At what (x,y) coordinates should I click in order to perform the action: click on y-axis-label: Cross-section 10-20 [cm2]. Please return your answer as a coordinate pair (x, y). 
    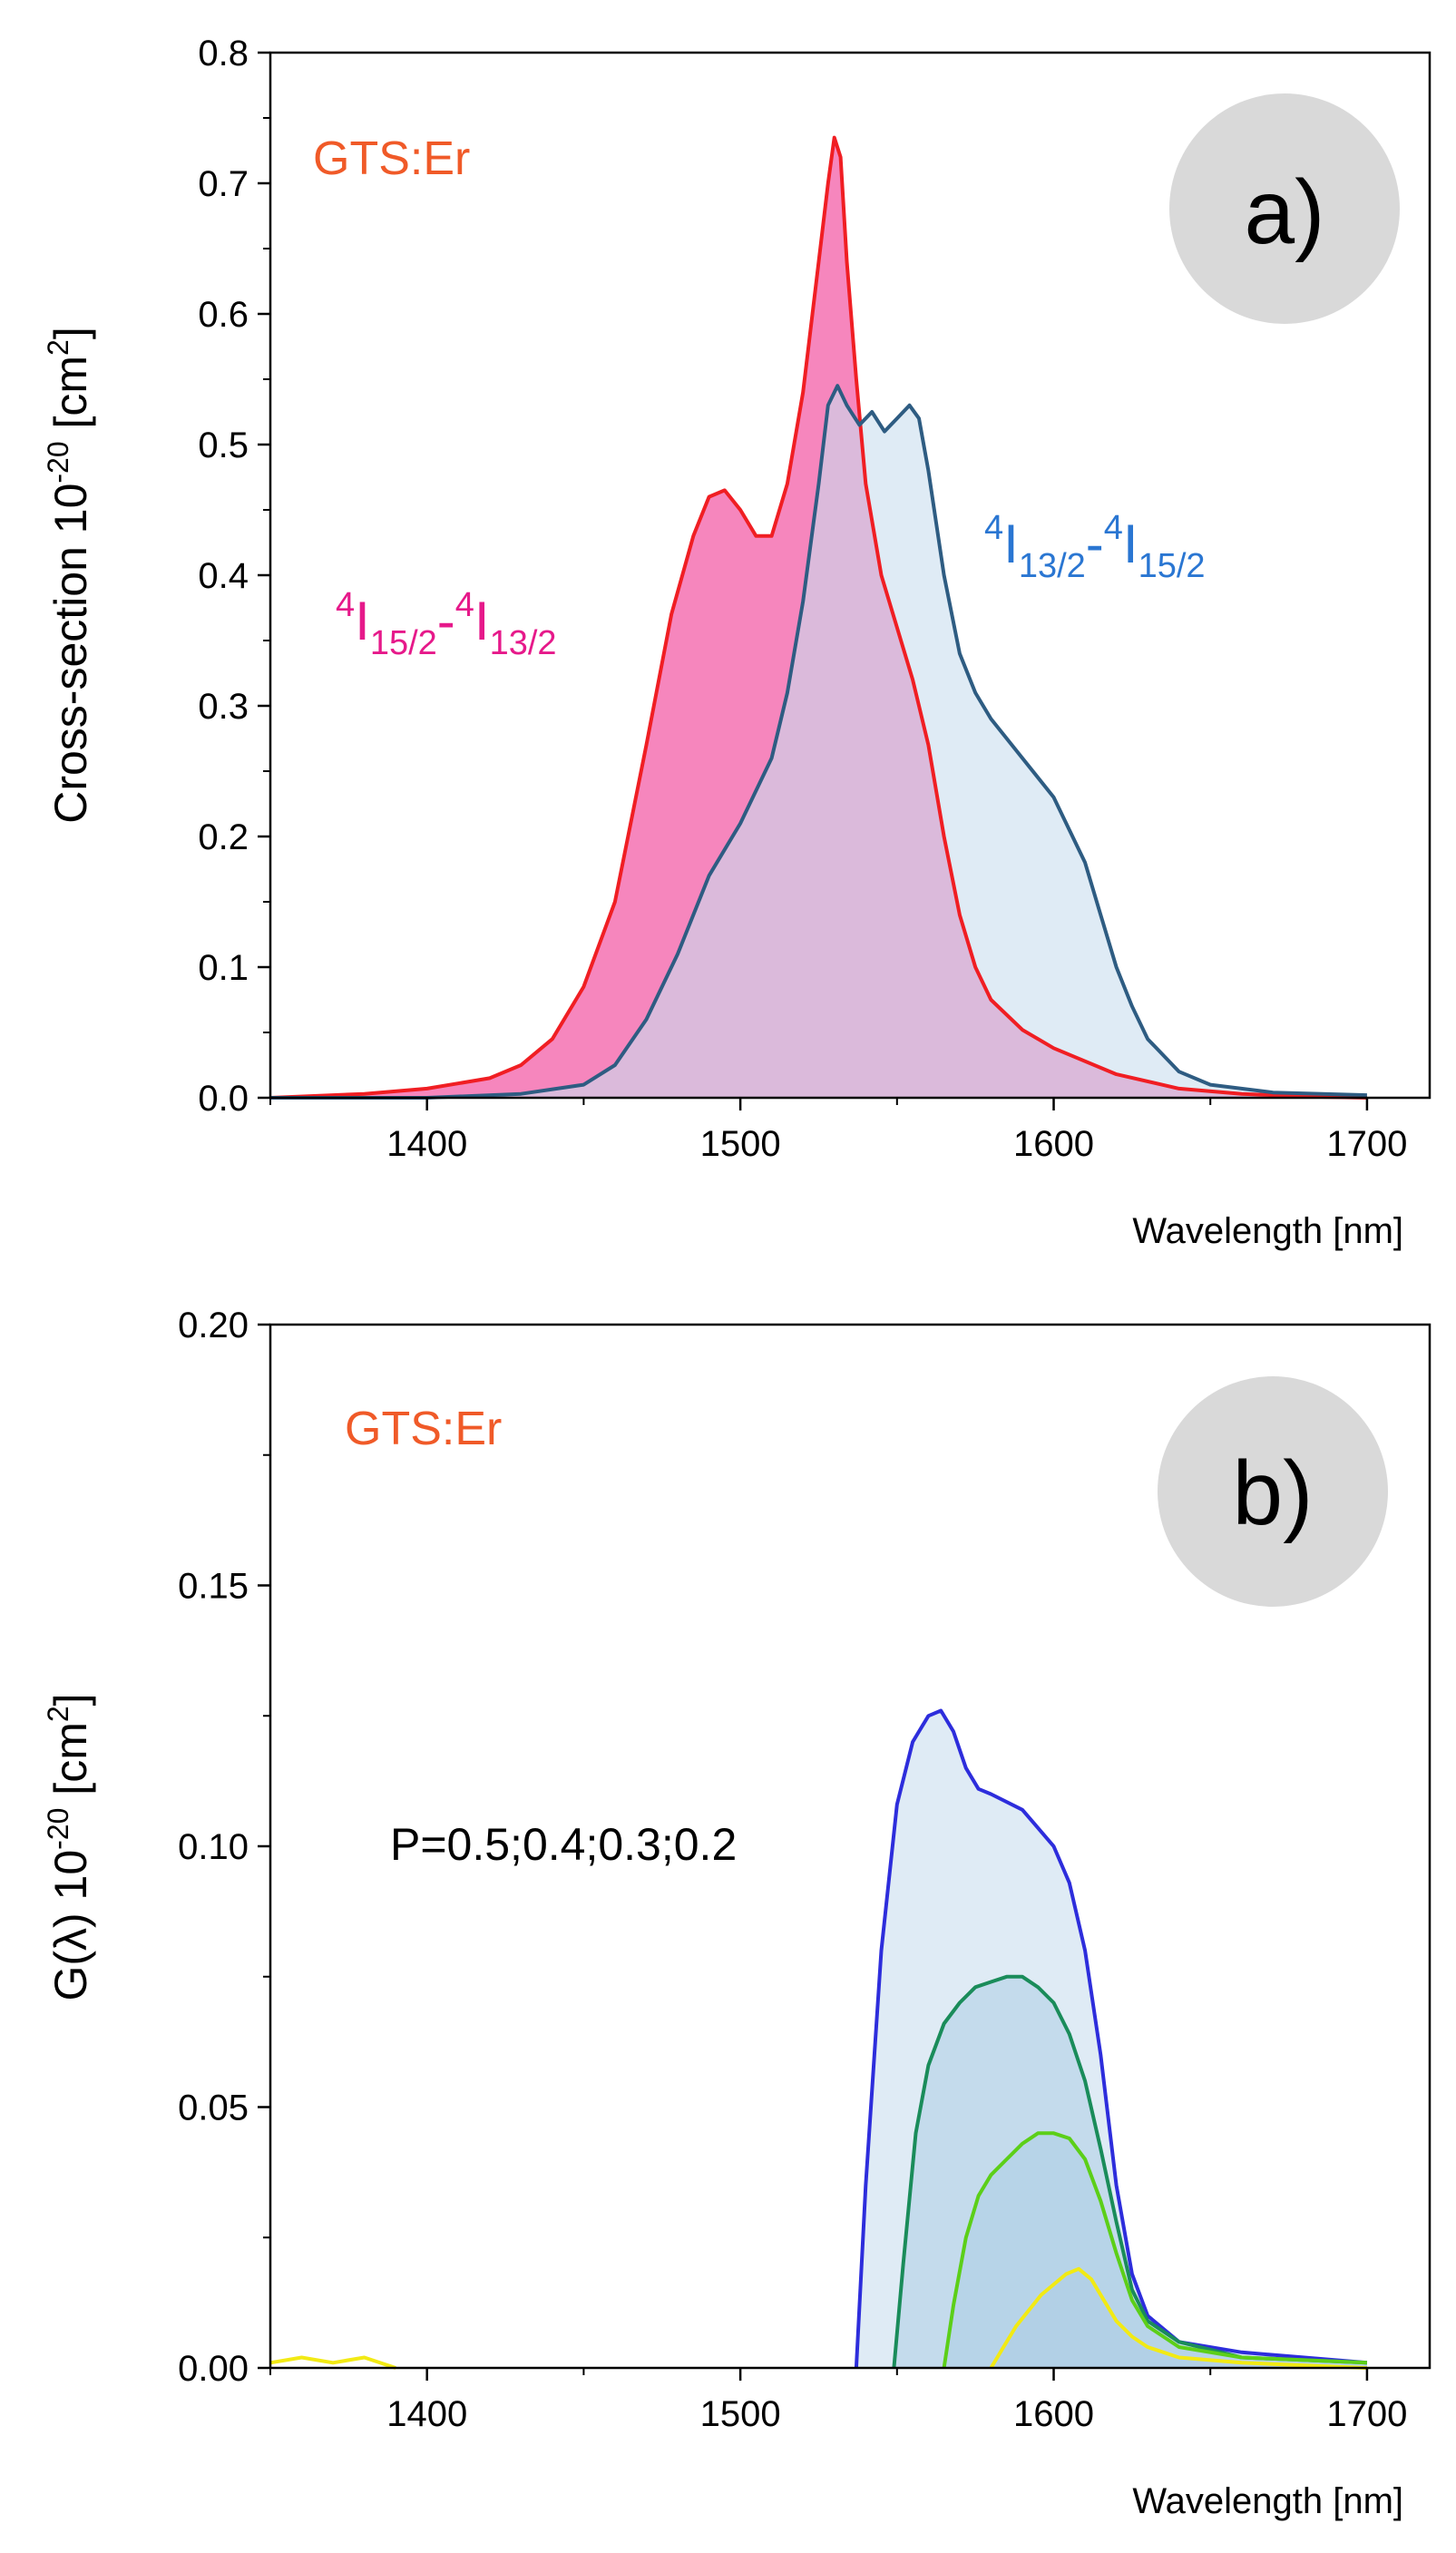
    Looking at the image, I should click on (69, 575).